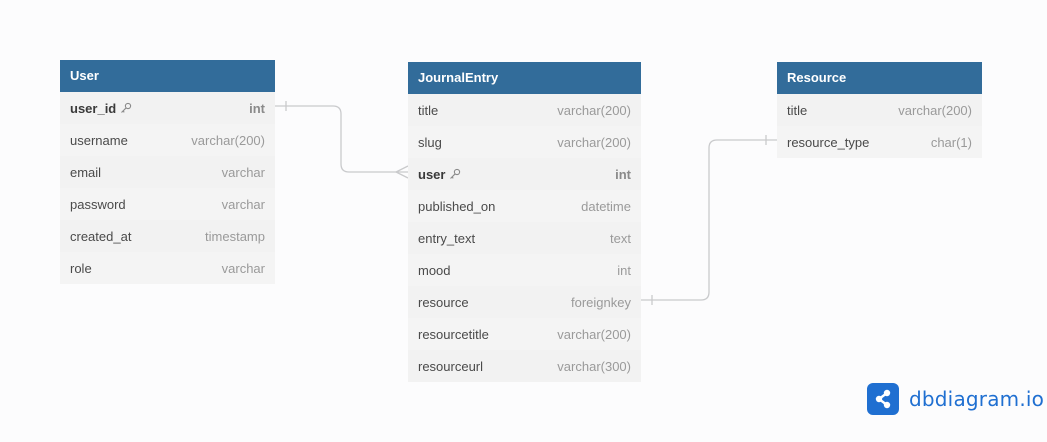 The height and width of the screenshot is (442, 1047). Describe the element at coordinates (524, 206) in the screenshot. I see `field-row-published-on: published_on datetime` at that location.